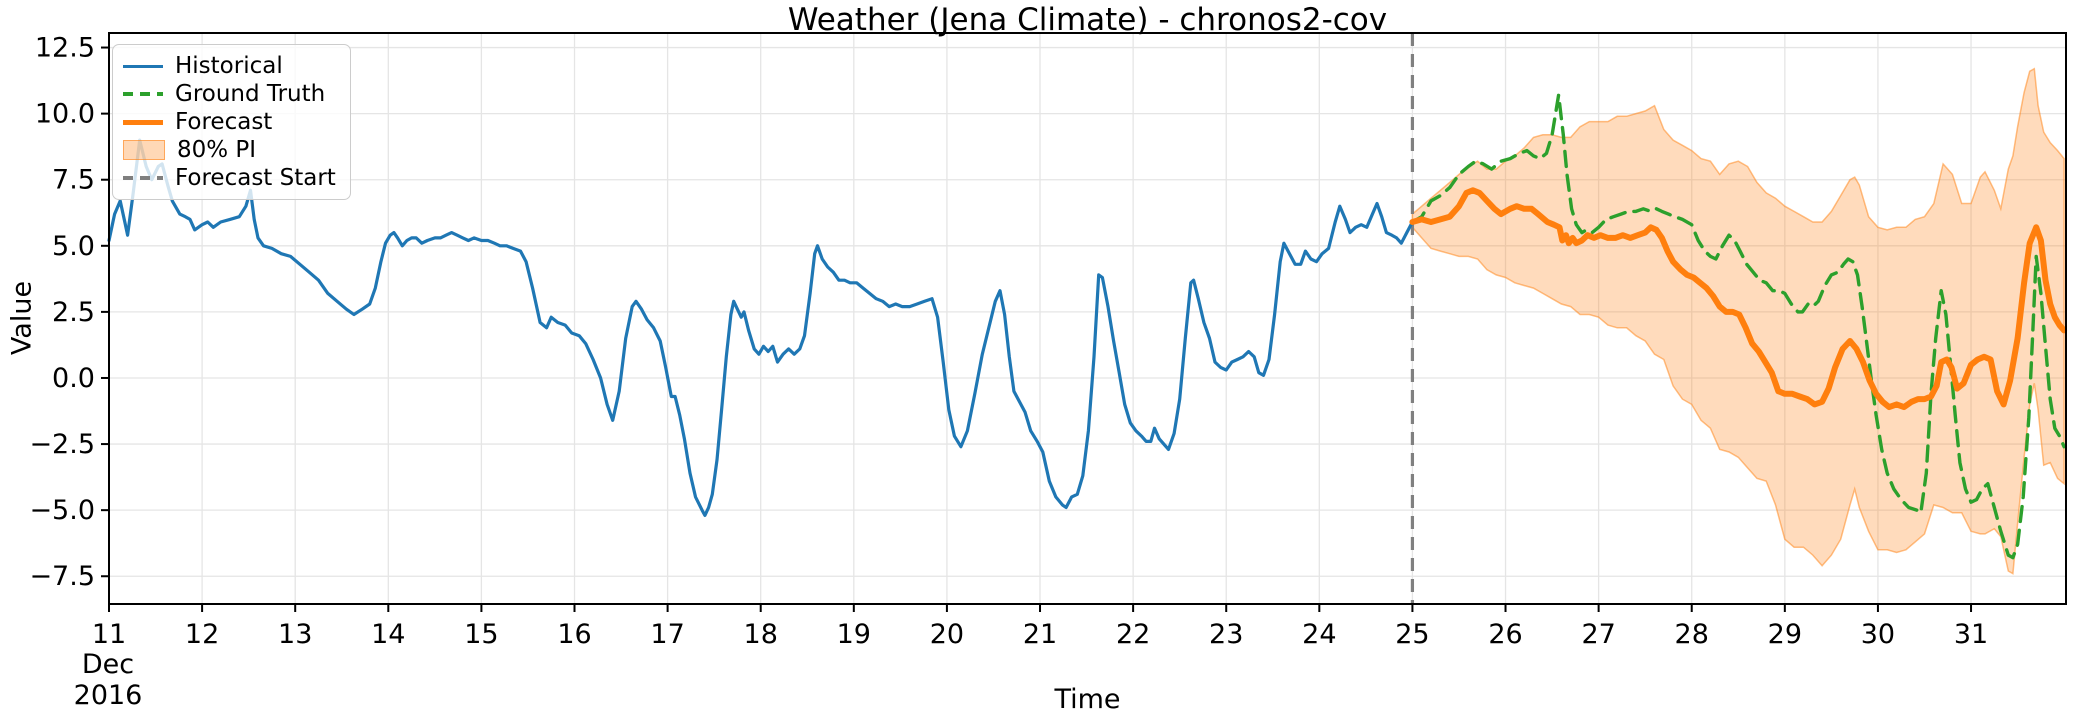  I want to click on forecast-line, so click(1738, 299).